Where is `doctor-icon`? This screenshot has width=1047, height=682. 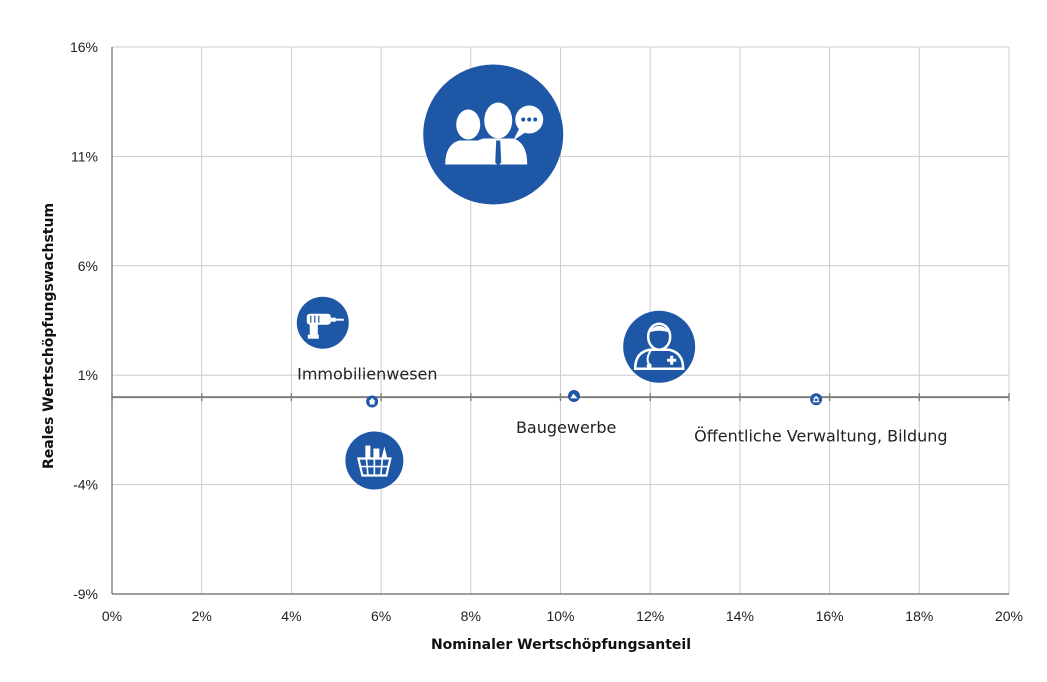 doctor-icon is located at coordinates (659, 346).